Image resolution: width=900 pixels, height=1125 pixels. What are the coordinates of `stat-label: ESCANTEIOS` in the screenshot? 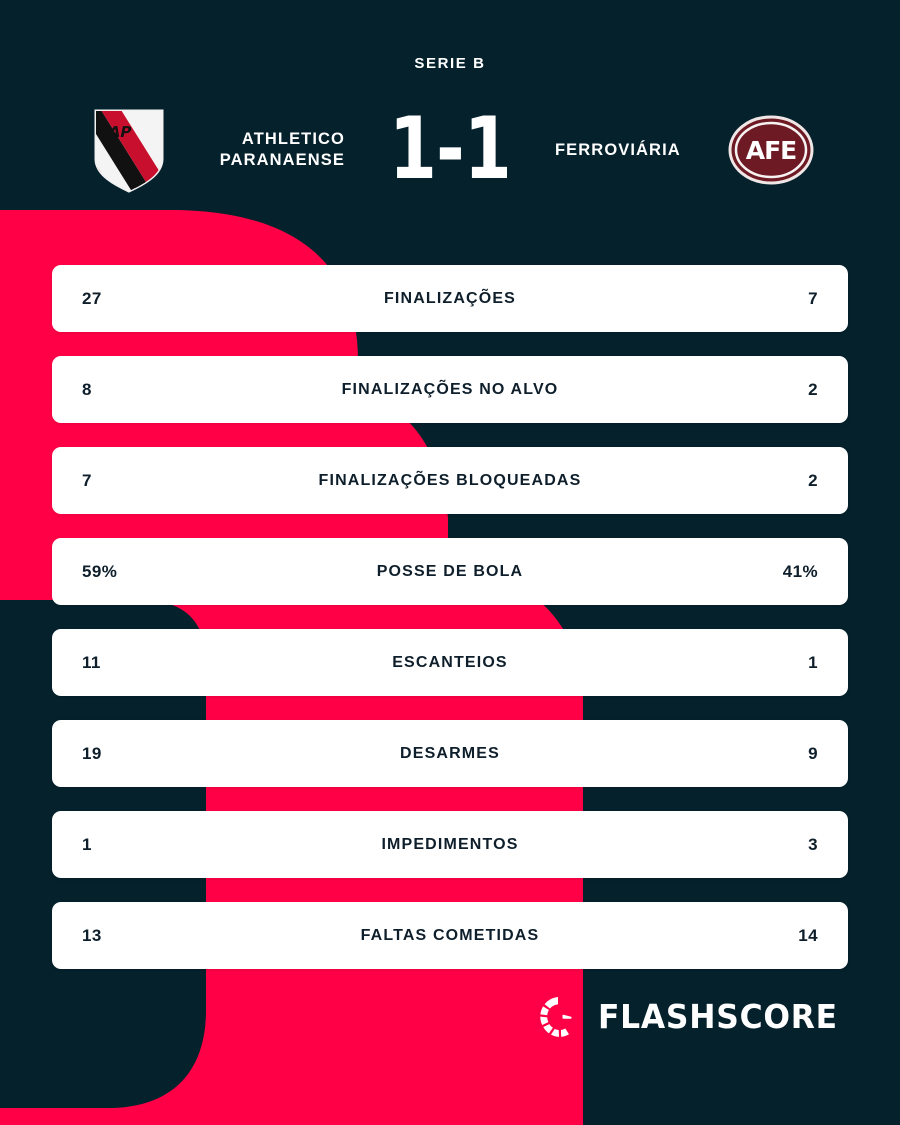 It's located at (450, 662).